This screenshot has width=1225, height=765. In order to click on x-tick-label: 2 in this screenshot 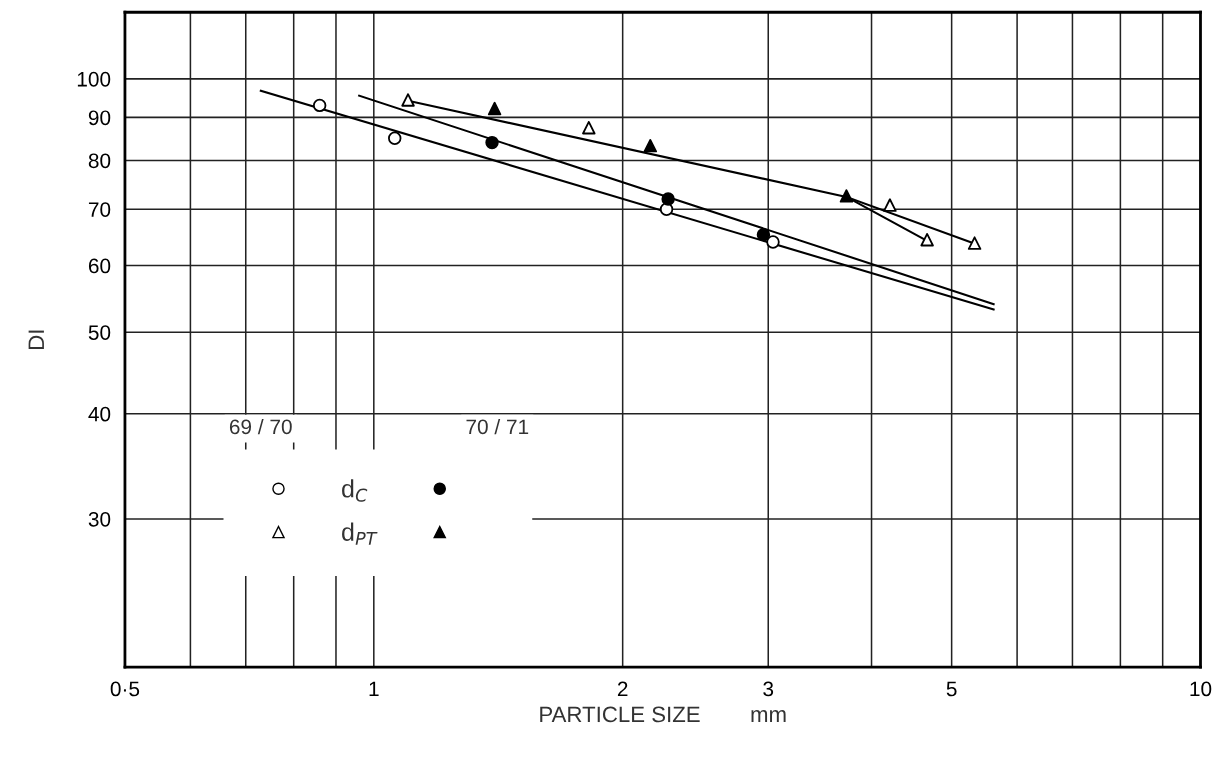, I will do `click(622, 689)`.